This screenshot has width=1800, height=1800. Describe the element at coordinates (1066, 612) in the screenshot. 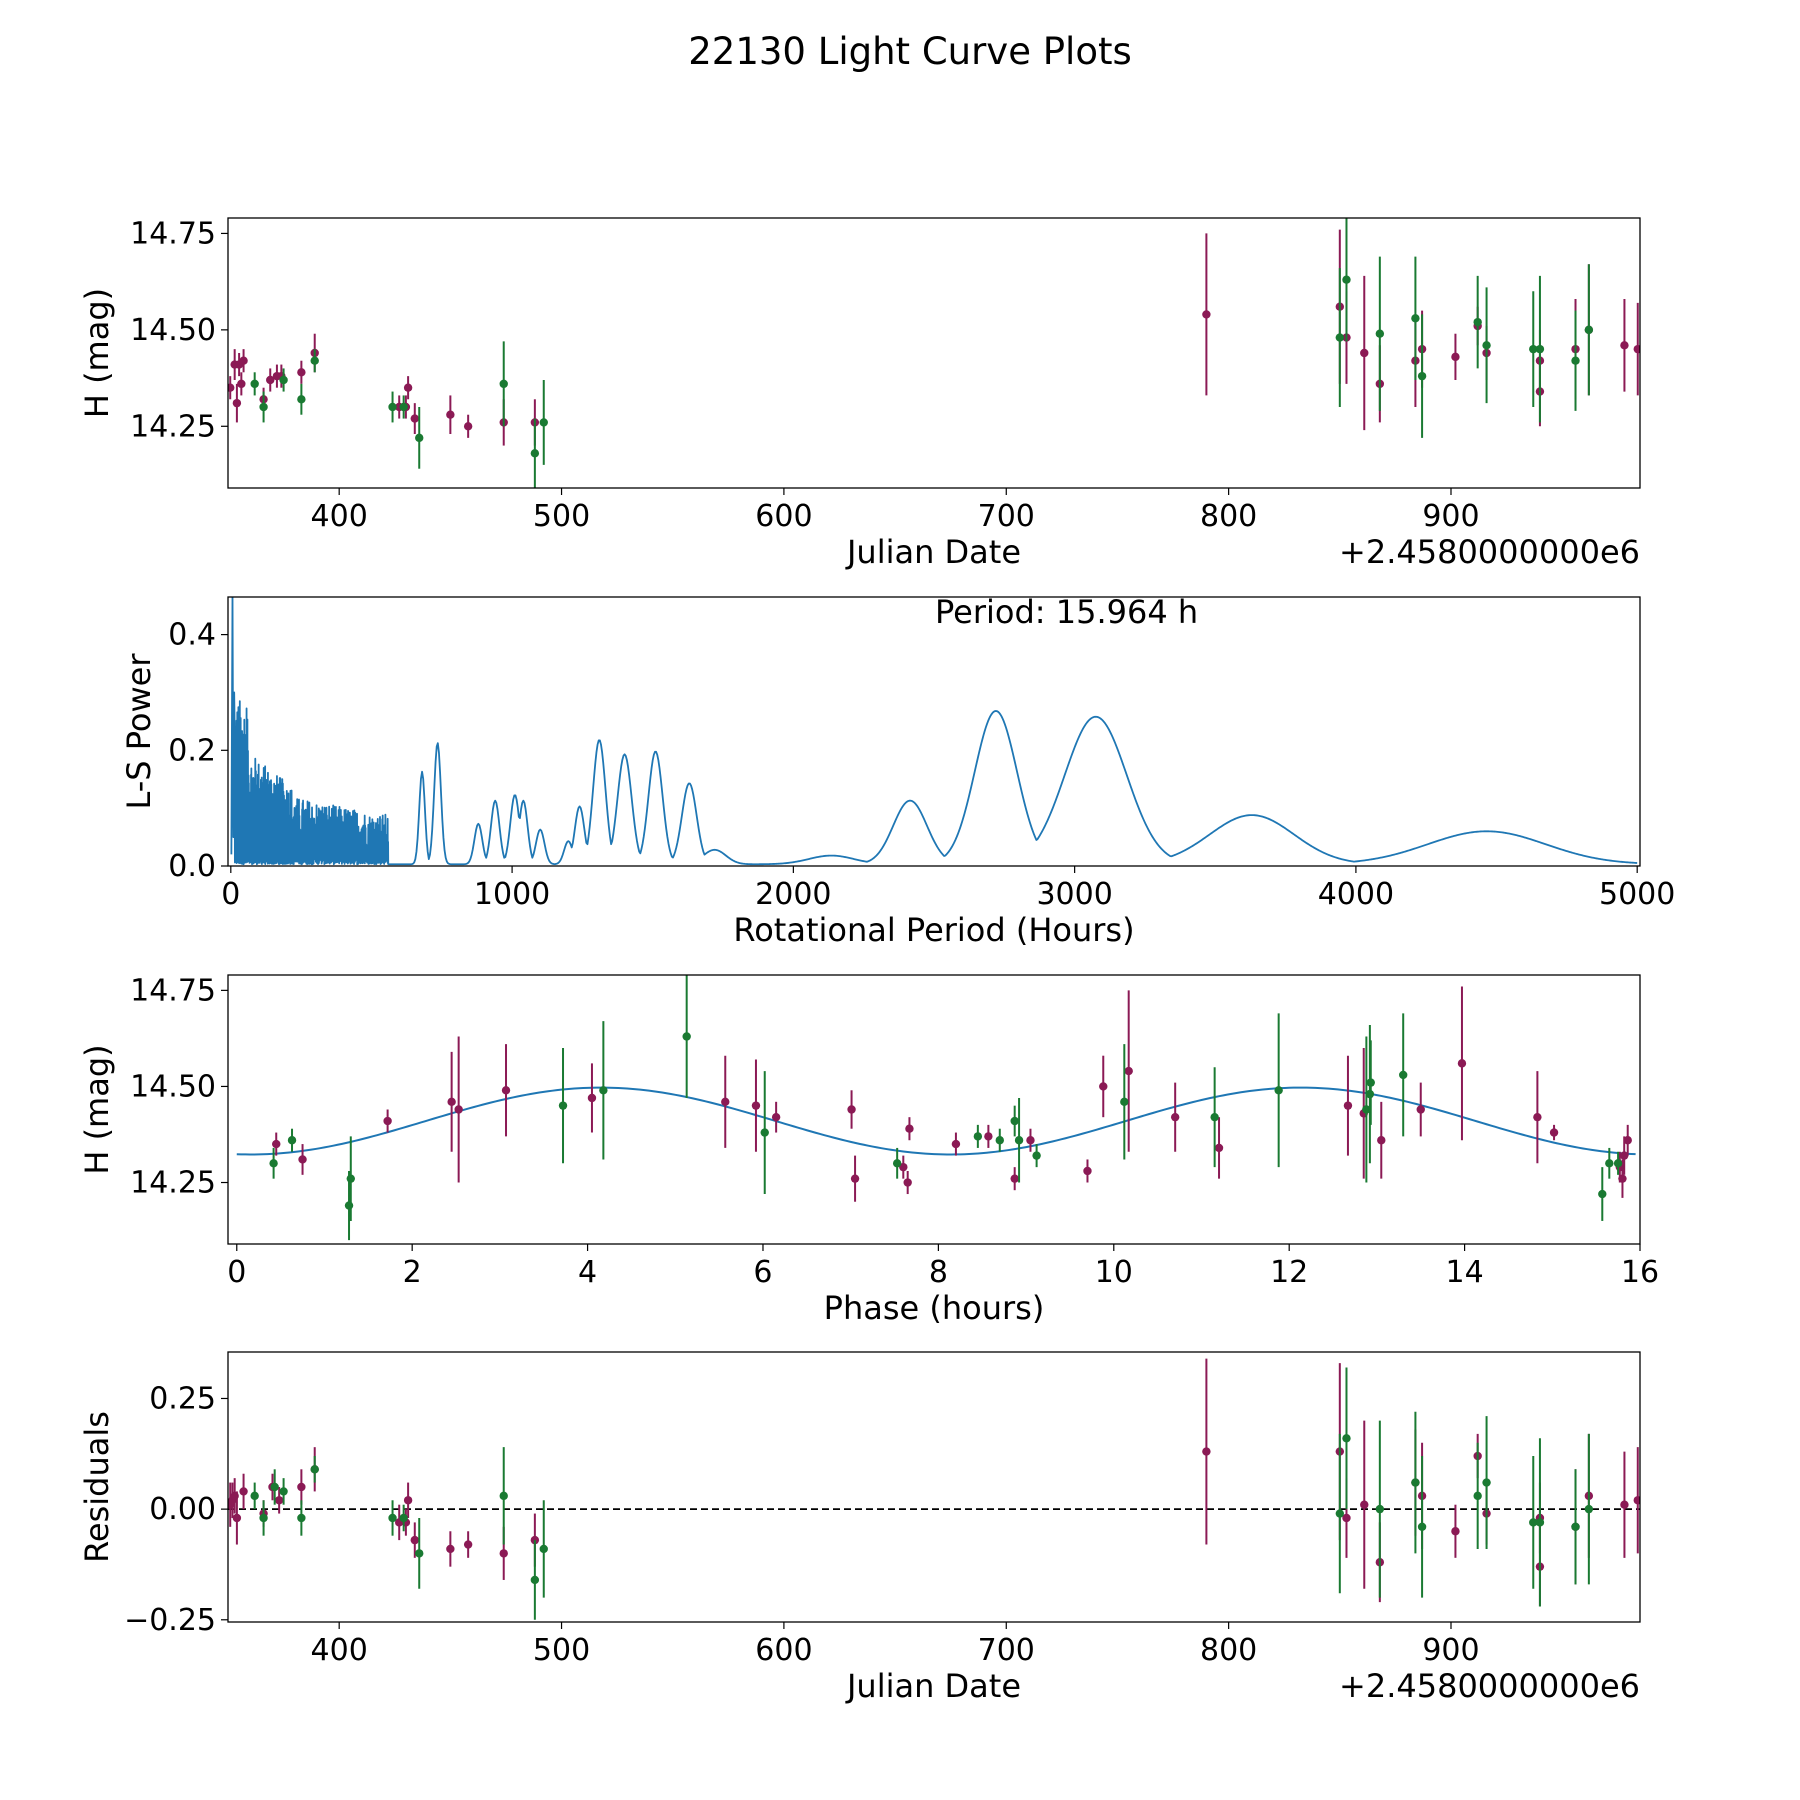

I see `period-annotation: Period: 15.964 h` at that location.